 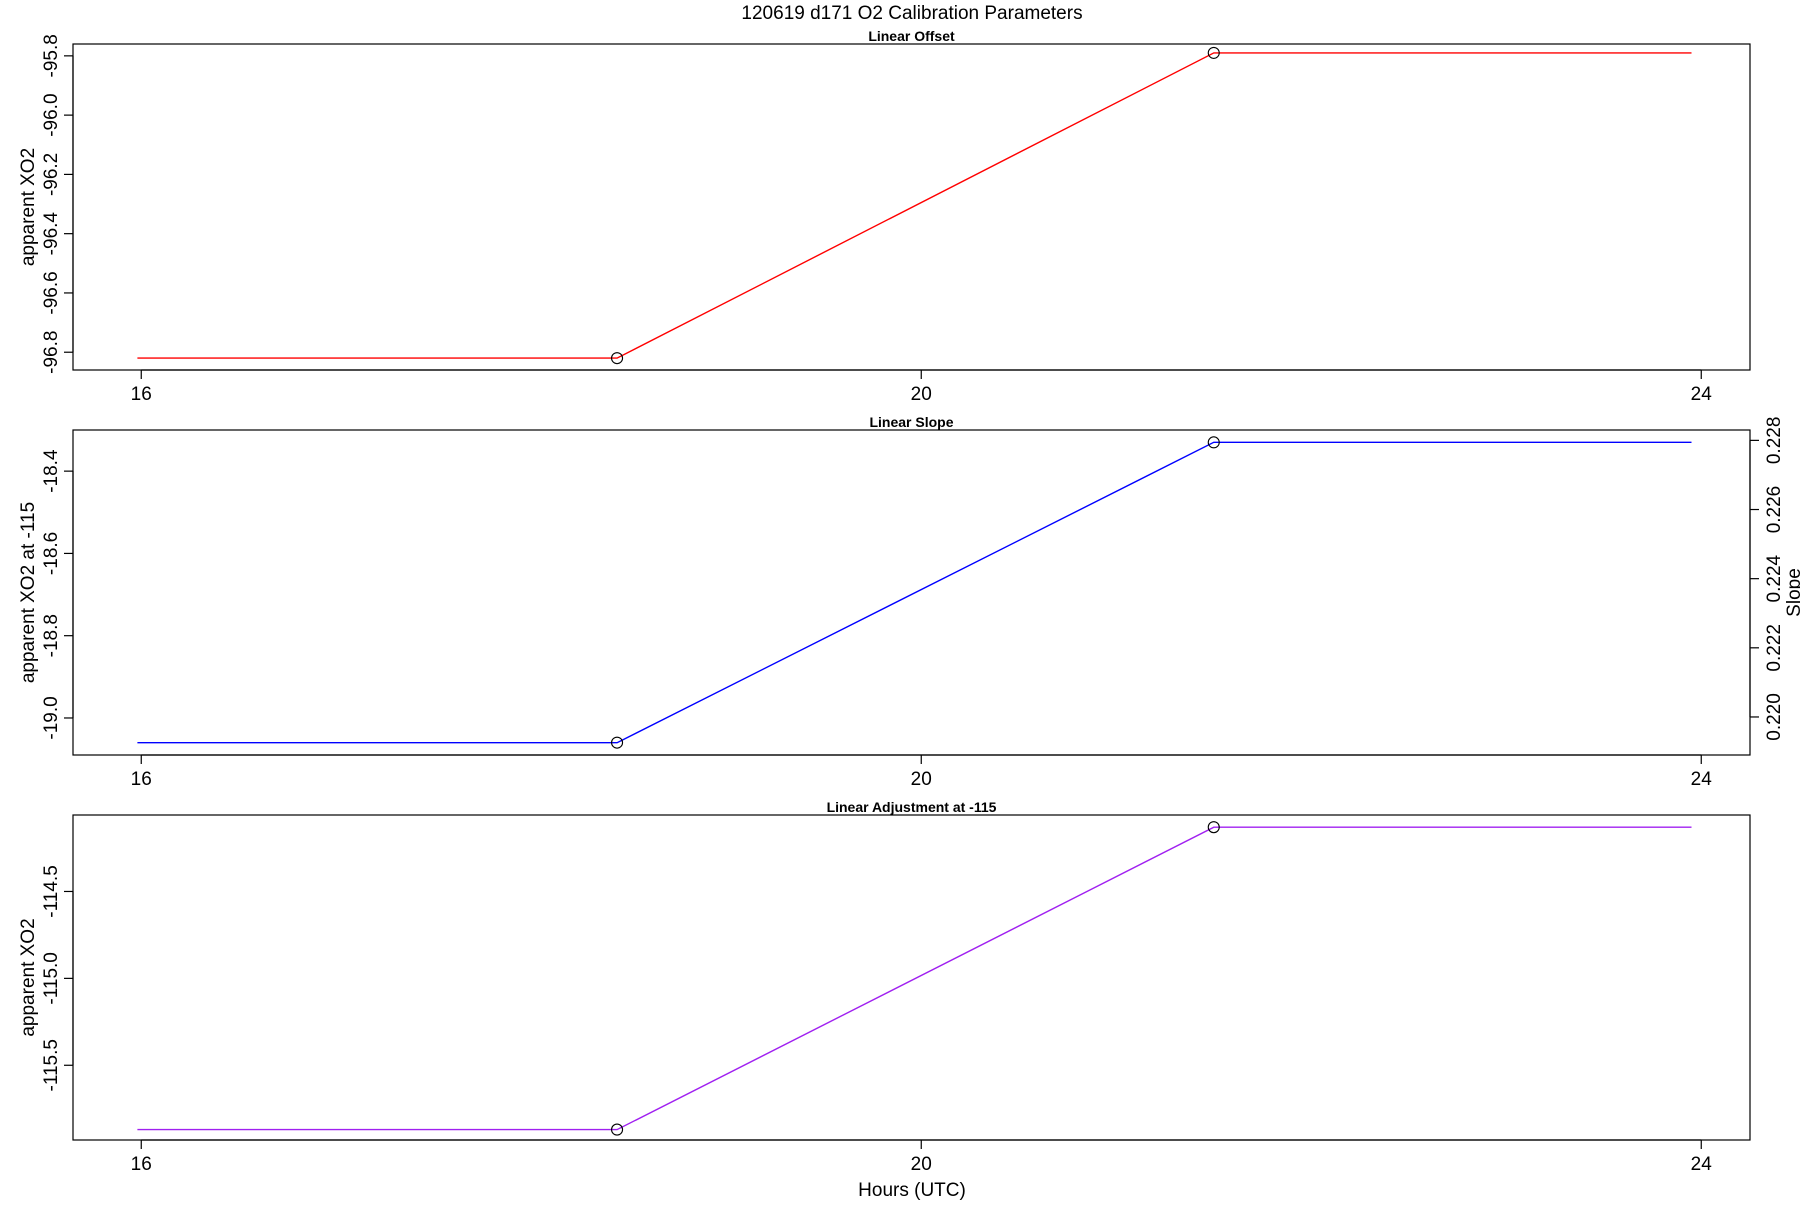 I want to click on y-tick-label: -115.0, so click(x=51, y=978).